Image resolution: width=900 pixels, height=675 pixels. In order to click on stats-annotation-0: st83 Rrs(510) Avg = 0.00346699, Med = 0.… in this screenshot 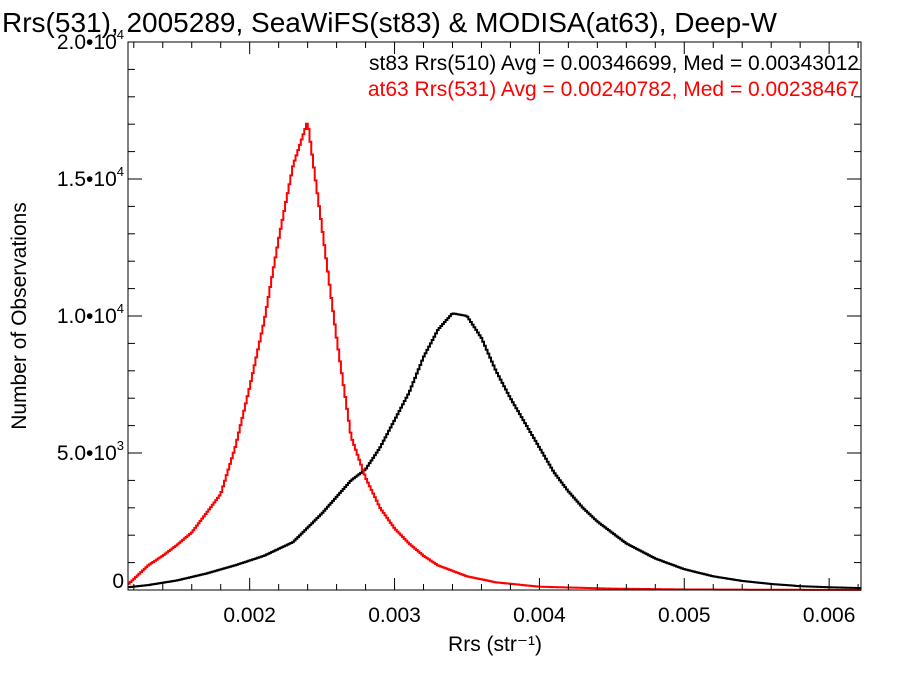, I will do `click(614, 63)`.